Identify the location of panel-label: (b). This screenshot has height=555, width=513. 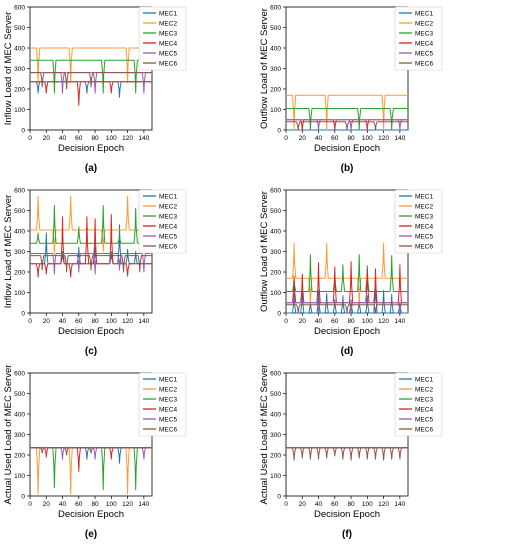
(347, 168).